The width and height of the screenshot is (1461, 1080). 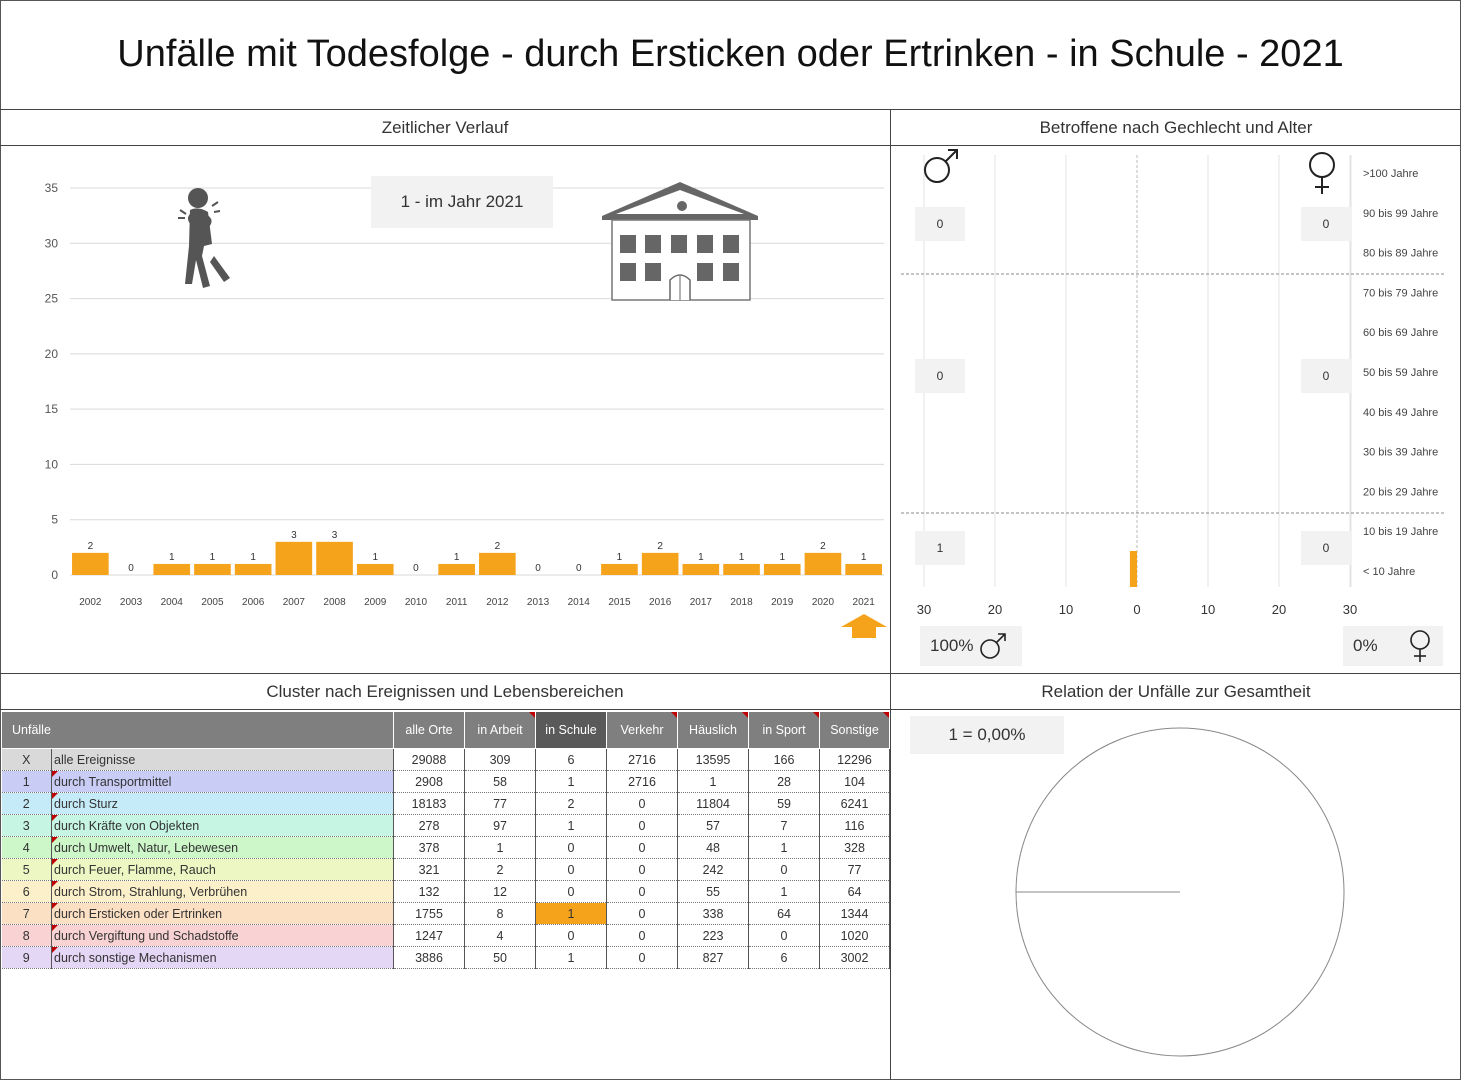 What do you see at coordinates (446, 803) in the screenshot?
I see `table-row: 2 durch Sturz 18183 77 2 0 11804 59 6241` at bounding box center [446, 803].